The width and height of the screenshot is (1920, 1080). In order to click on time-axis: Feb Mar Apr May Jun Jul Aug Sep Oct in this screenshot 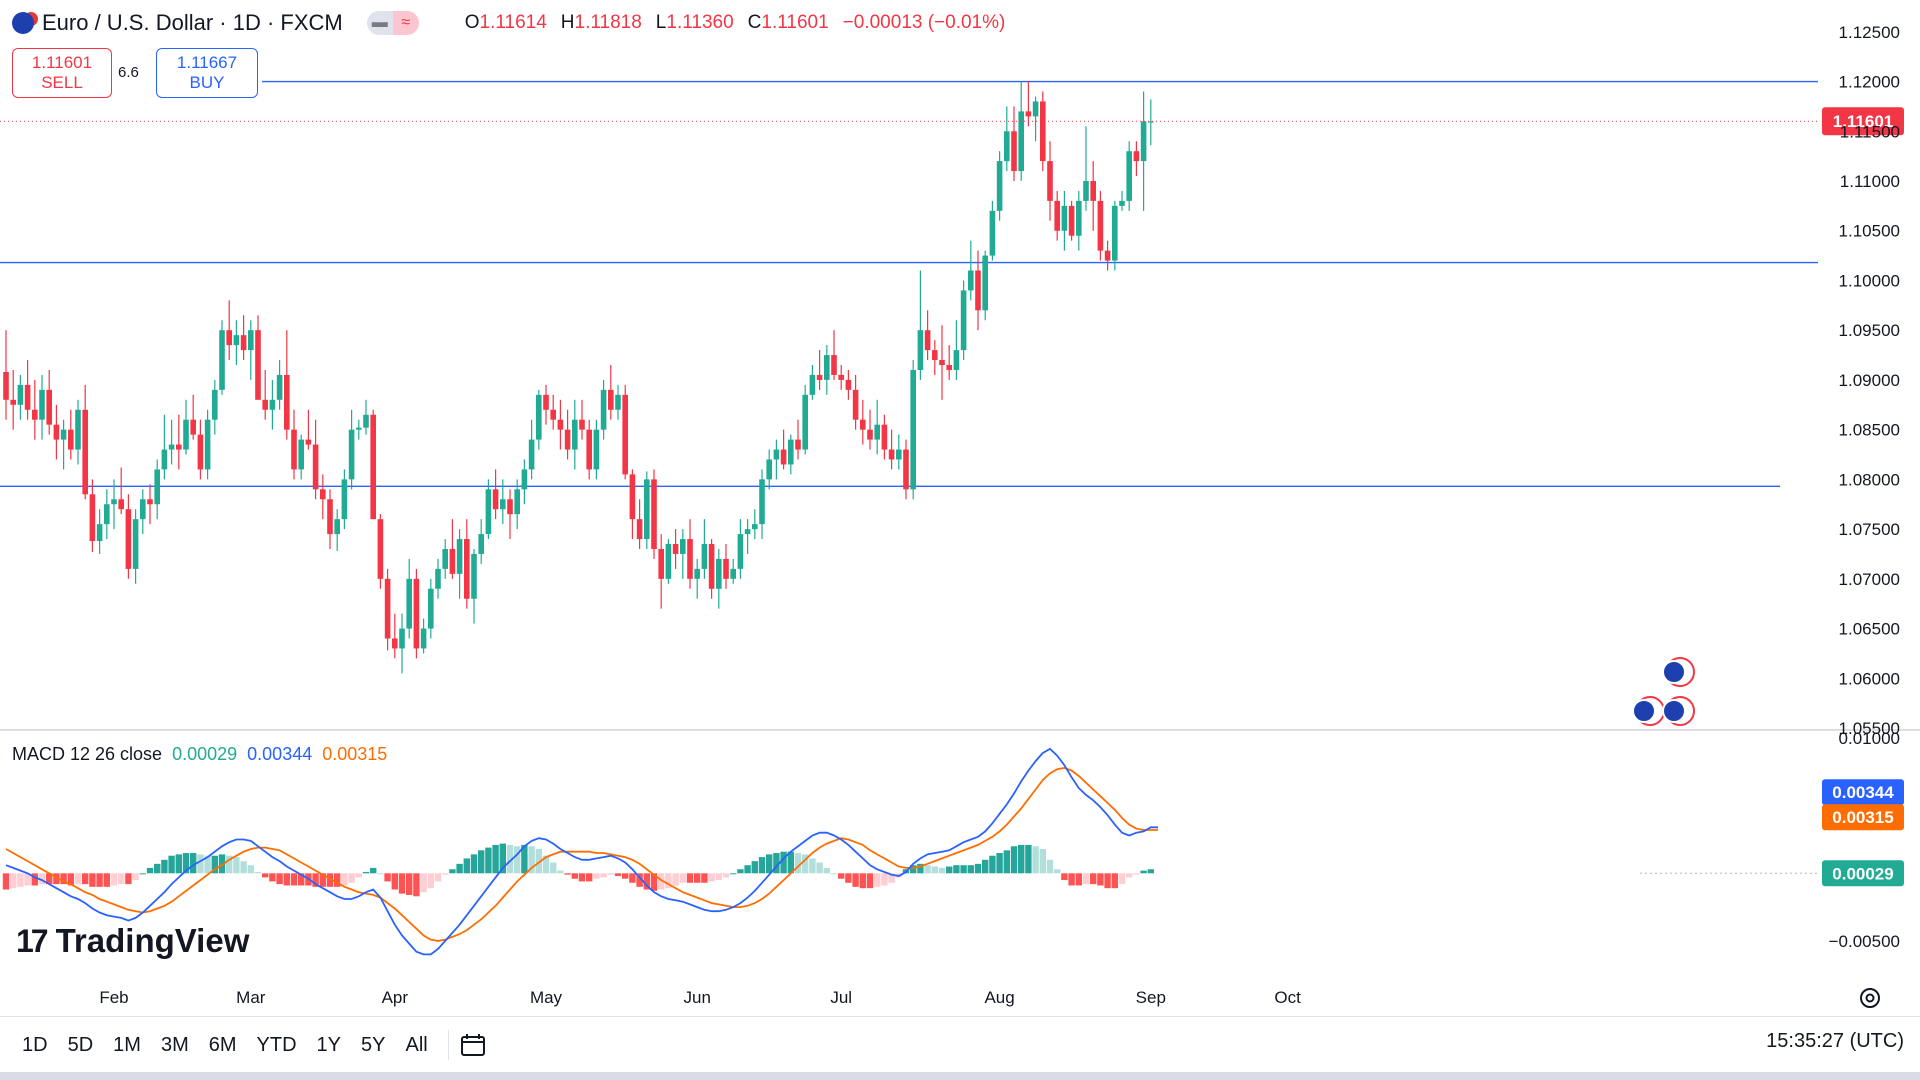, I will do `click(700, 997)`.